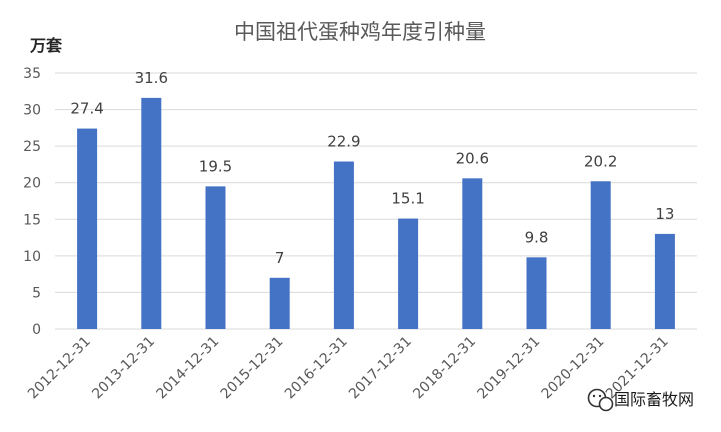  Describe the element at coordinates (407, 199) in the screenshot. I see `data-label: 15.1` at that location.